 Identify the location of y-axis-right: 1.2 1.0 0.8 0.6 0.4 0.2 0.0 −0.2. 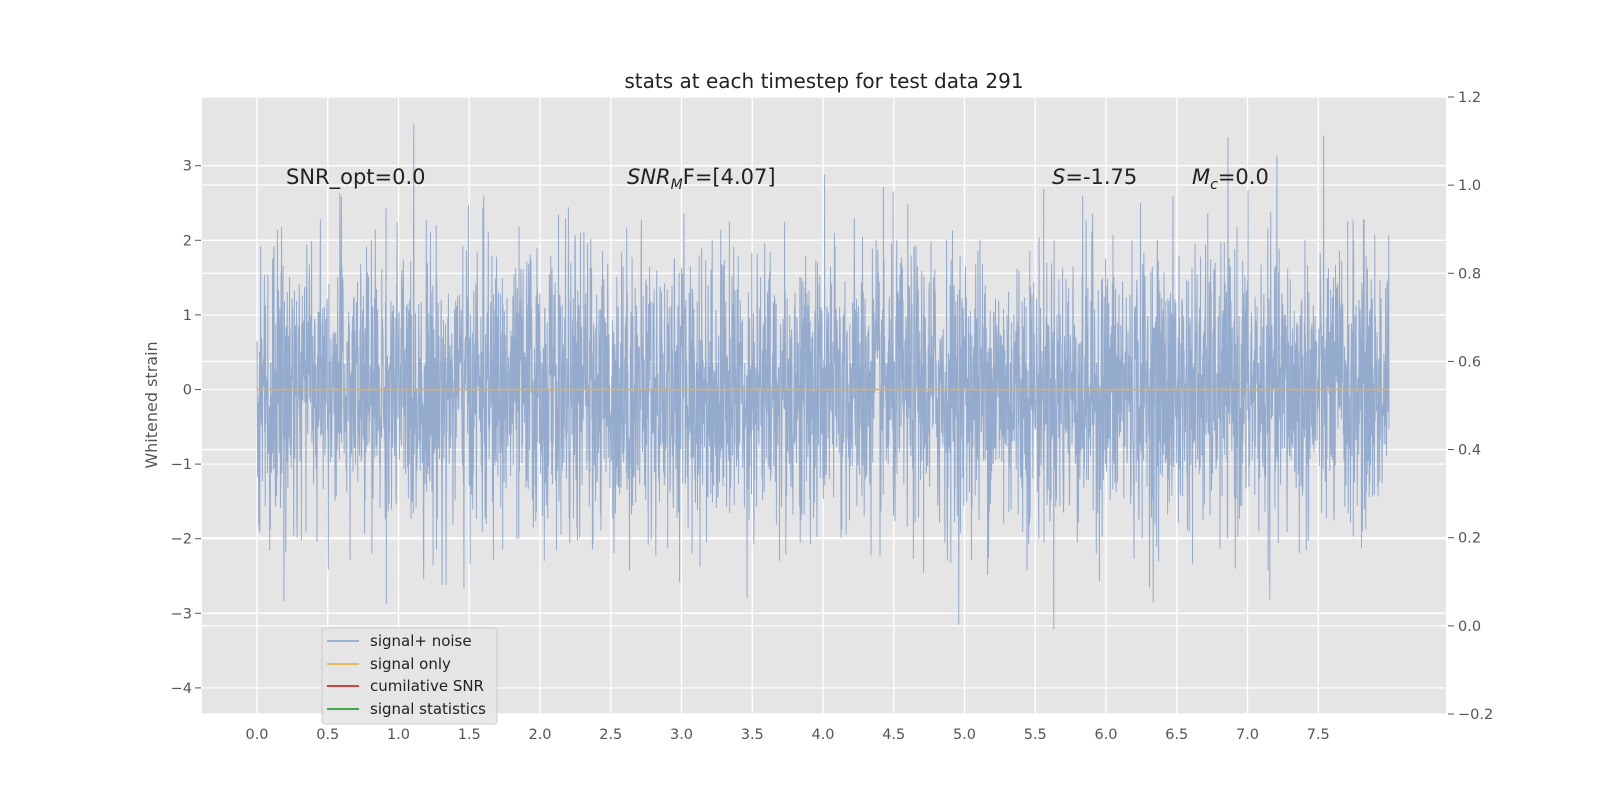
(1470, 406).